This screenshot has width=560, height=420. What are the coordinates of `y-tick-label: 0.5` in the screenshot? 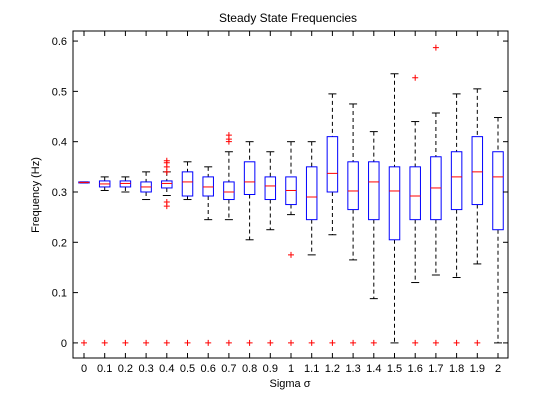 It's located at (59, 92).